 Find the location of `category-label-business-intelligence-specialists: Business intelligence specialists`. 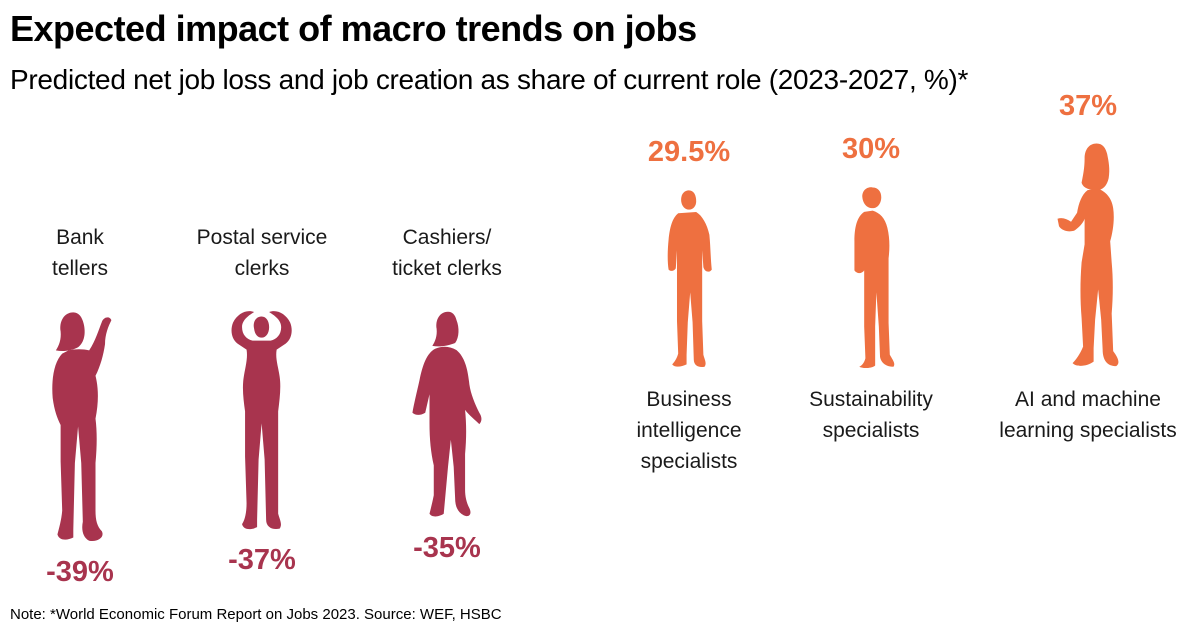

category-label-business-intelligence-specialists: Business intelligence specialists is located at coordinates (689, 430).